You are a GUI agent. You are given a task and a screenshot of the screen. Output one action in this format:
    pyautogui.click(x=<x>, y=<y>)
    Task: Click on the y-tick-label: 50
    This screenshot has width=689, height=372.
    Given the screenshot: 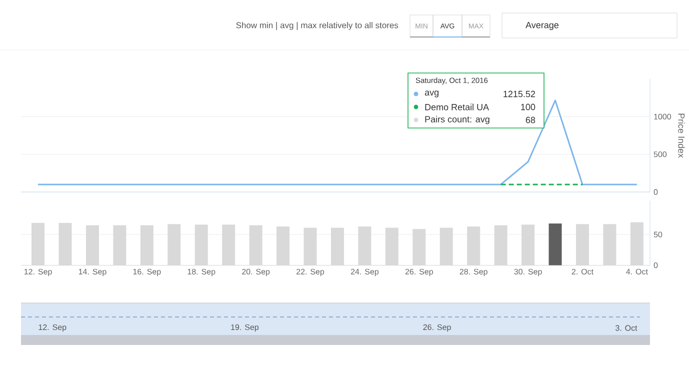 What is the action you would take?
    pyautogui.click(x=658, y=235)
    